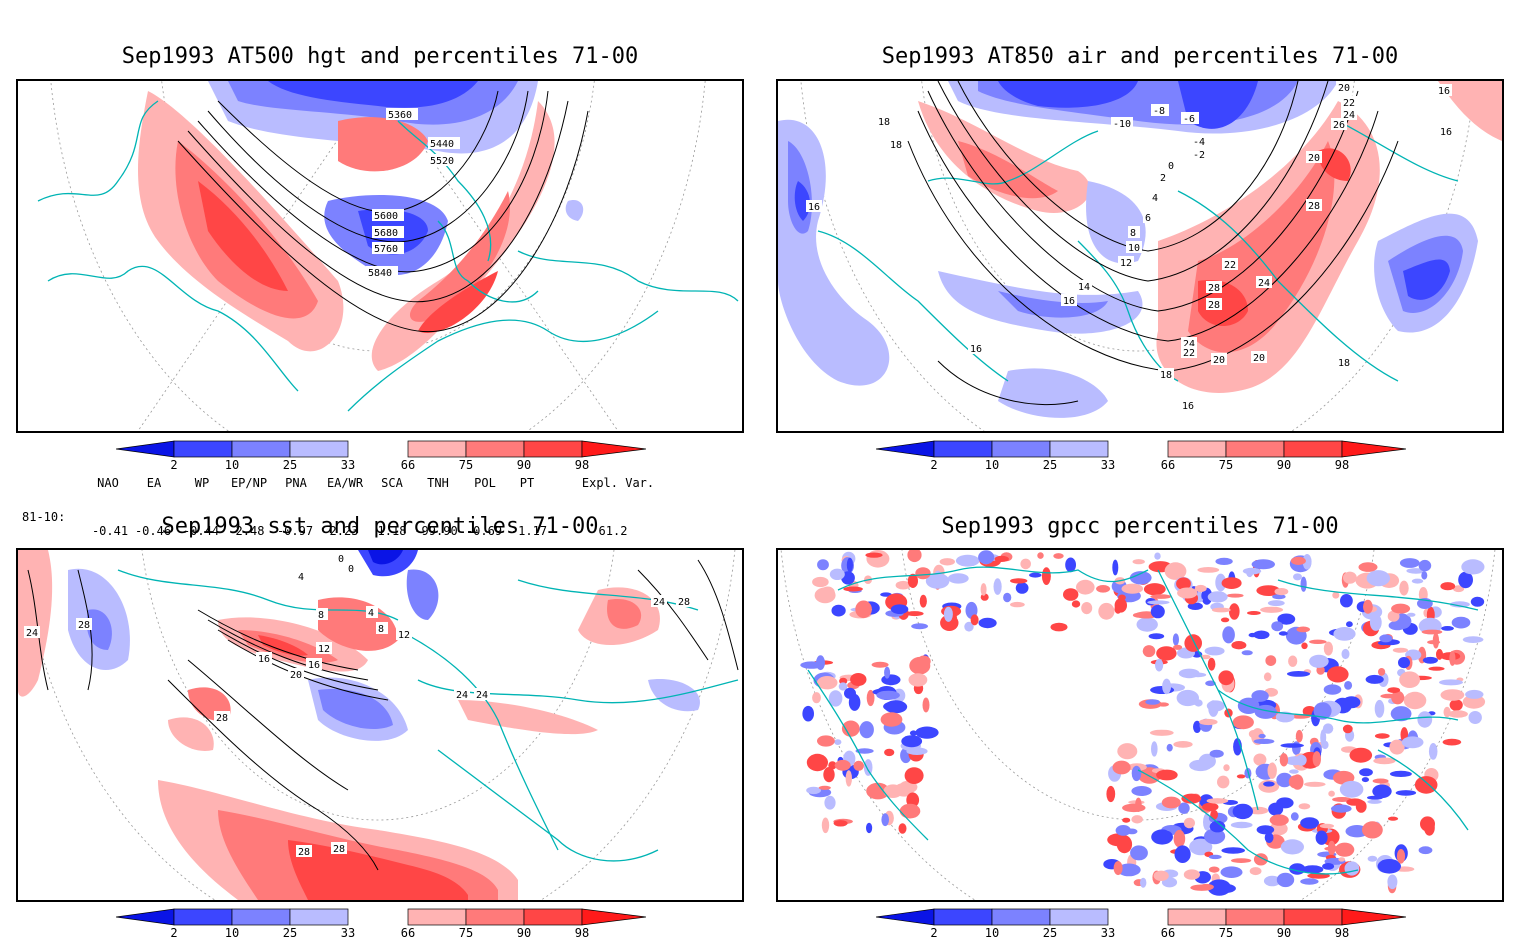 The width and height of the screenshot is (1520, 940). Describe the element at coordinates (442, 161) in the screenshot. I see `contour-label: 5520` at that location.